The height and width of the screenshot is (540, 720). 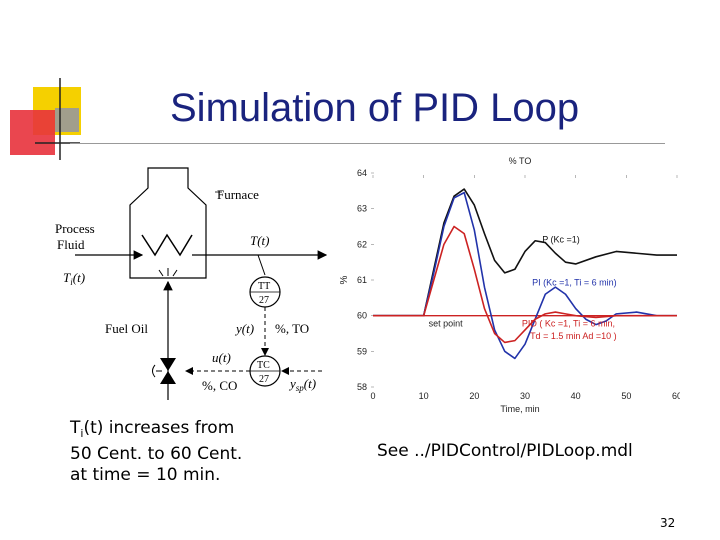 What do you see at coordinates (525, 396) in the screenshot?
I see `x-tick-label: 30` at bounding box center [525, 396].